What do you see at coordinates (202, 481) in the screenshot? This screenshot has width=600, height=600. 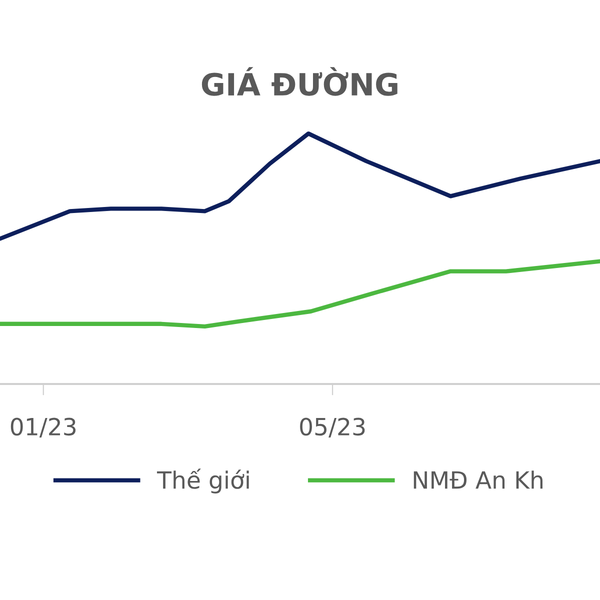 I see `legend-label: Thế giới` at bounding box center [202, 481].